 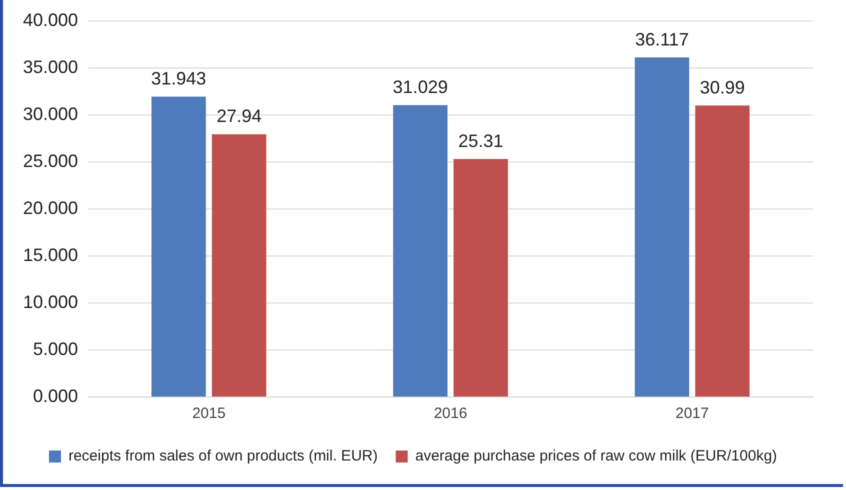 What do you see at coordinates (223, 456) in the screenshot?
I see `legend-label: receipts from sales of own products (mil. EUR)` at bounding box center [223, 456].